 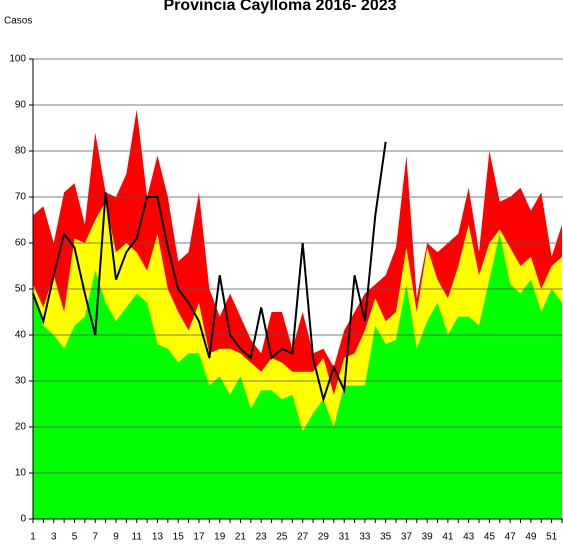 What do you see at coordinates (21, 151) in the screenshot?
I see `y-tick-label: 80` at bounding box center [21, 151].